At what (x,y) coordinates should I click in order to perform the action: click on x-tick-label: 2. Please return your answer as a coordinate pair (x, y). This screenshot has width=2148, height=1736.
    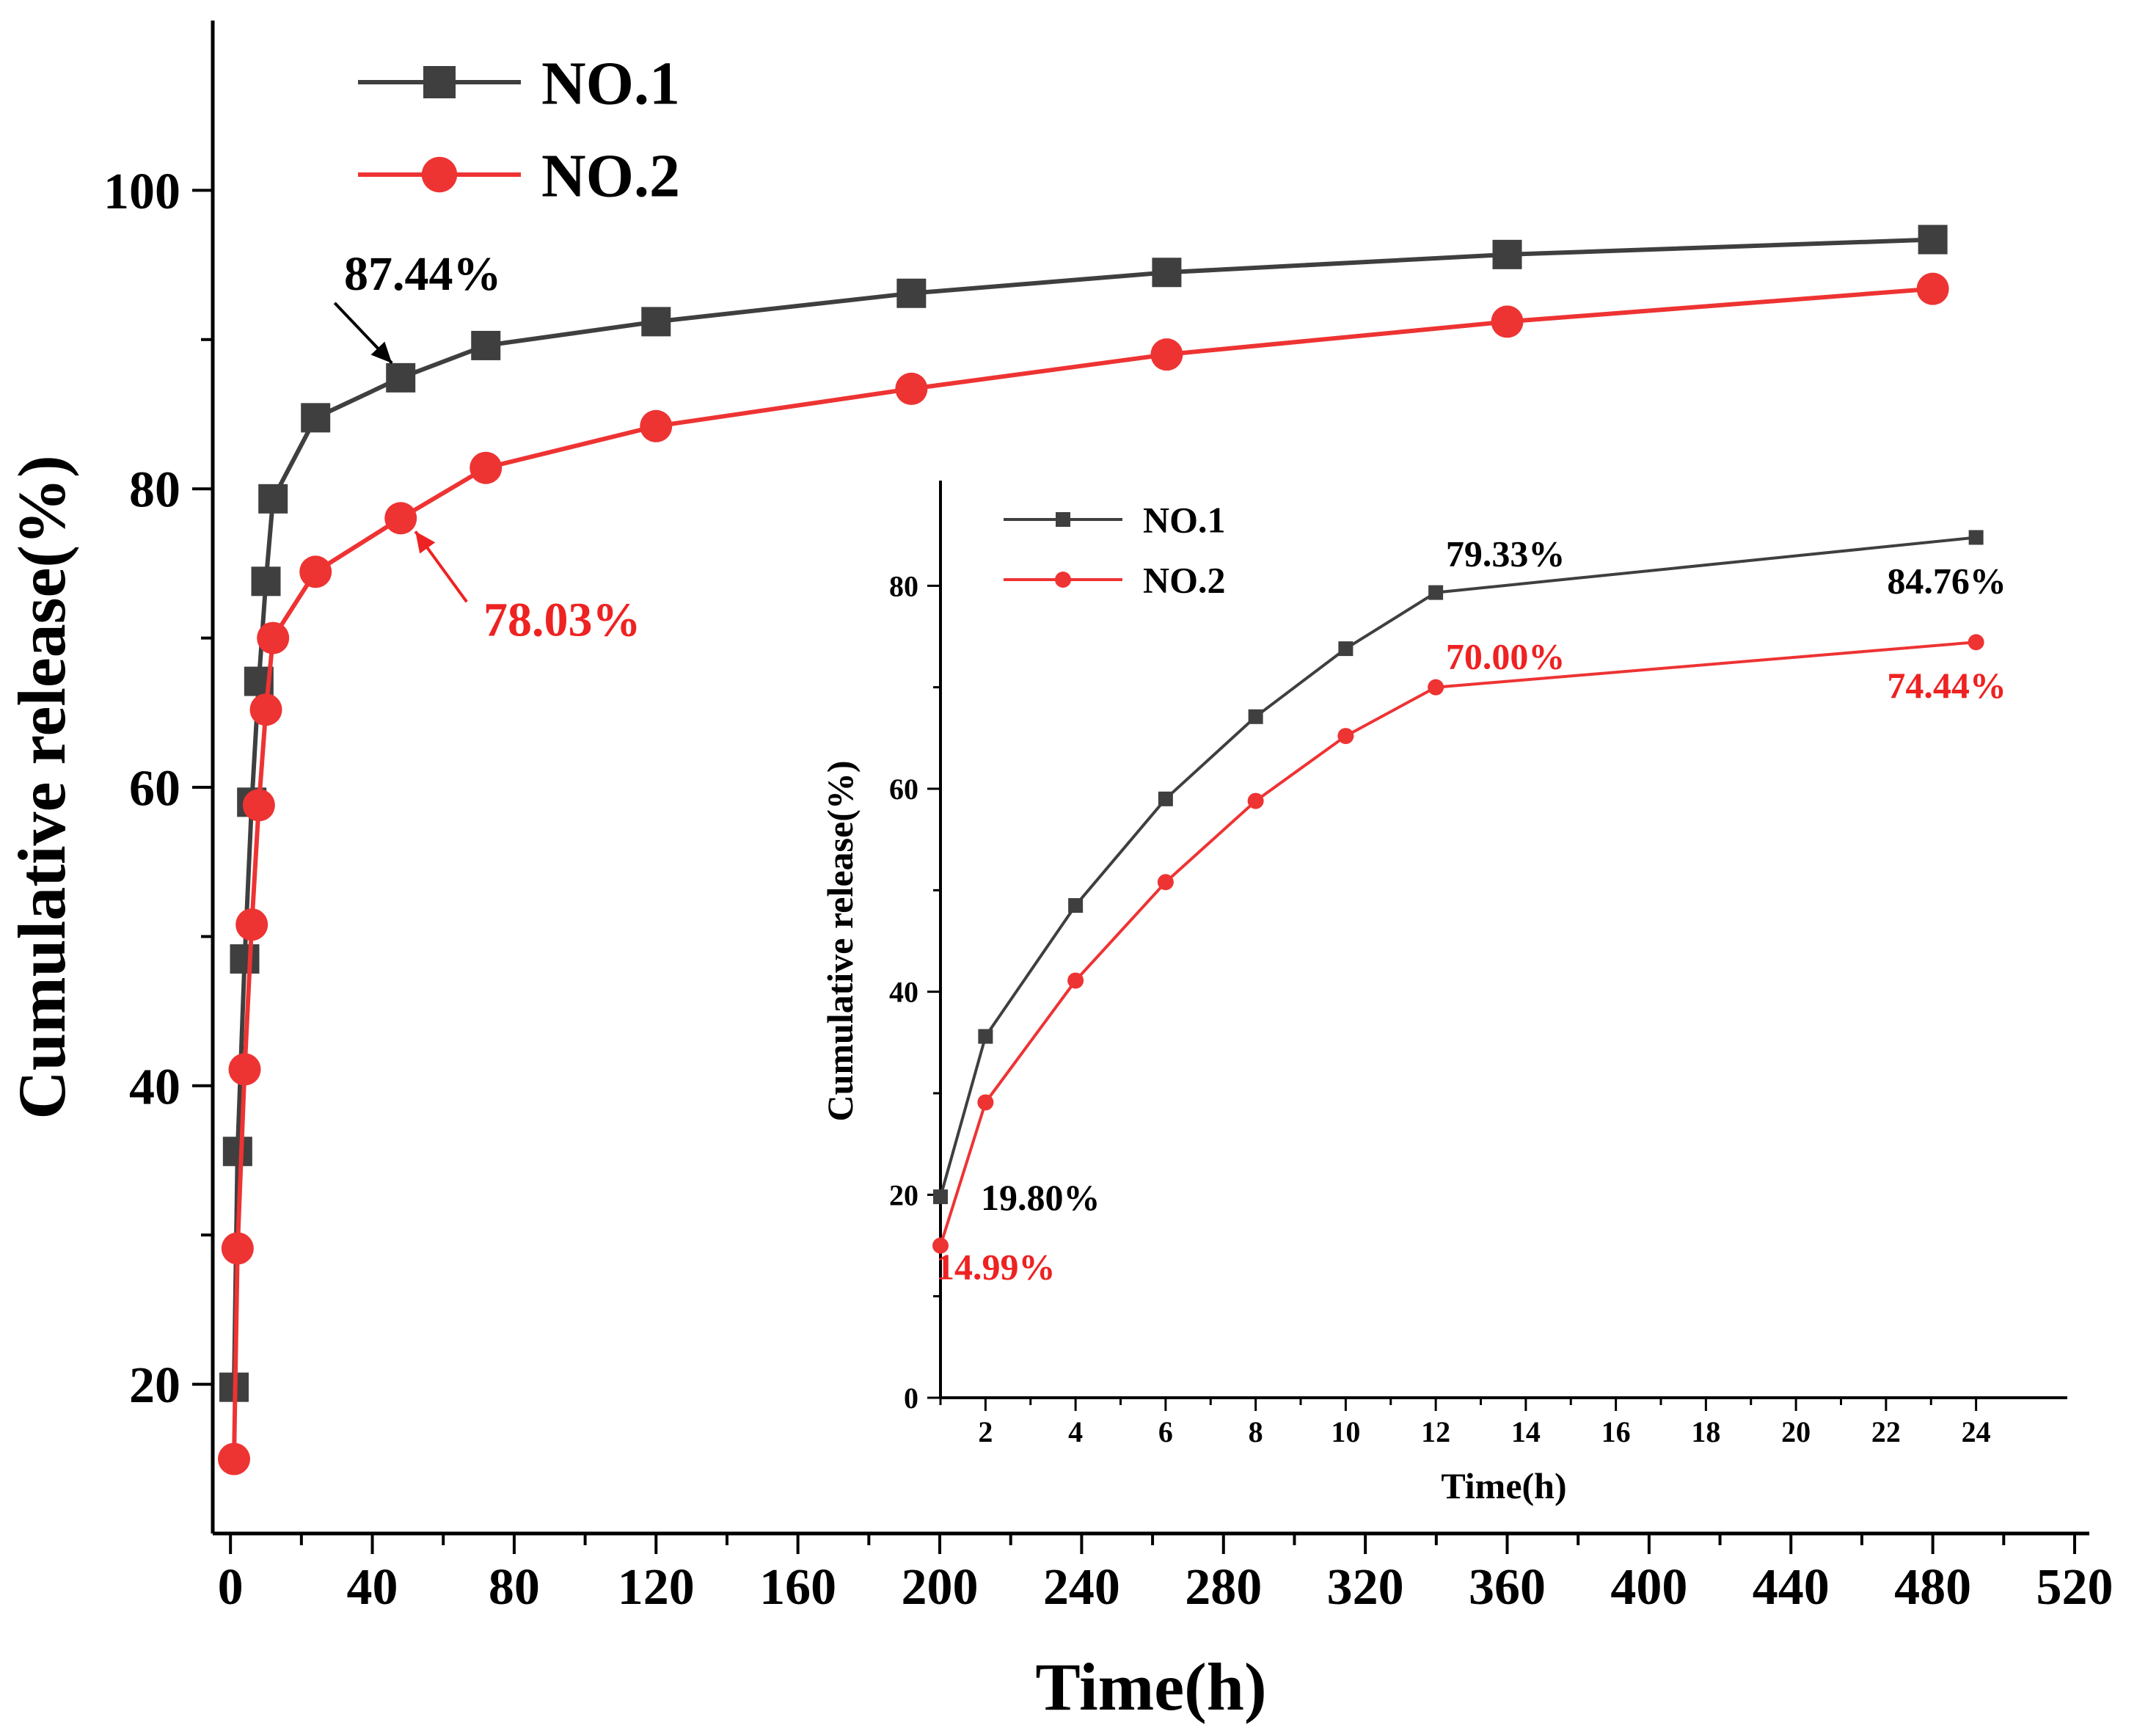
    Looking at the image, I should click on (985, 1431).